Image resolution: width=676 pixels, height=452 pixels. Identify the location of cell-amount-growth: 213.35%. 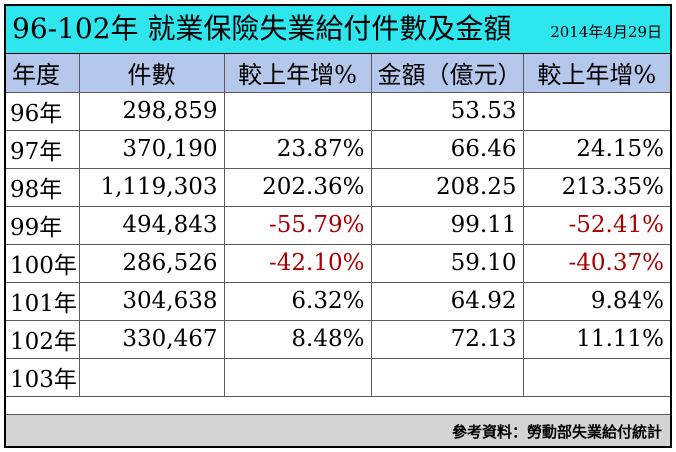
(596, 187).